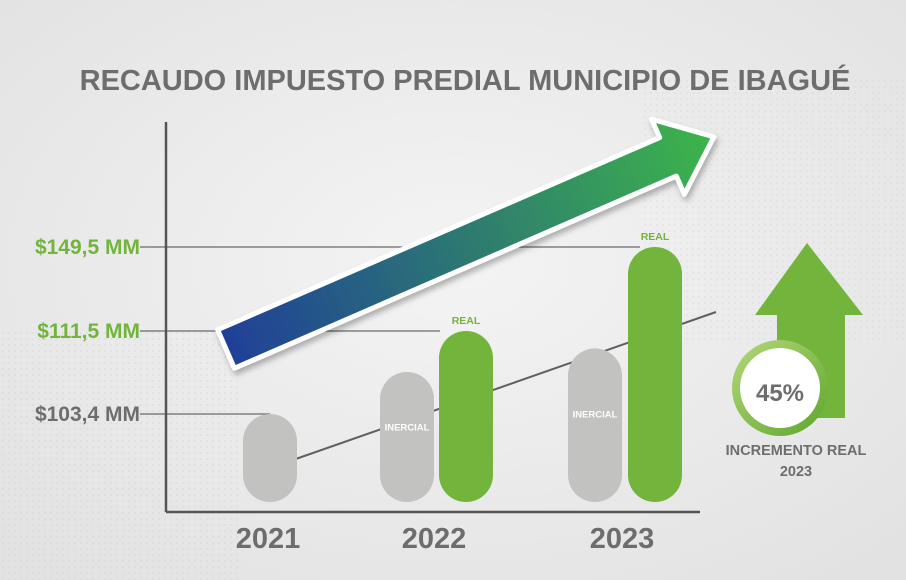 The height and width of the screenshot is (580, 906). What do you see at coordinates (796, 472) in the screenshot?
I see `badge-caption-line2: 2023` at bounding box center [796, 472].